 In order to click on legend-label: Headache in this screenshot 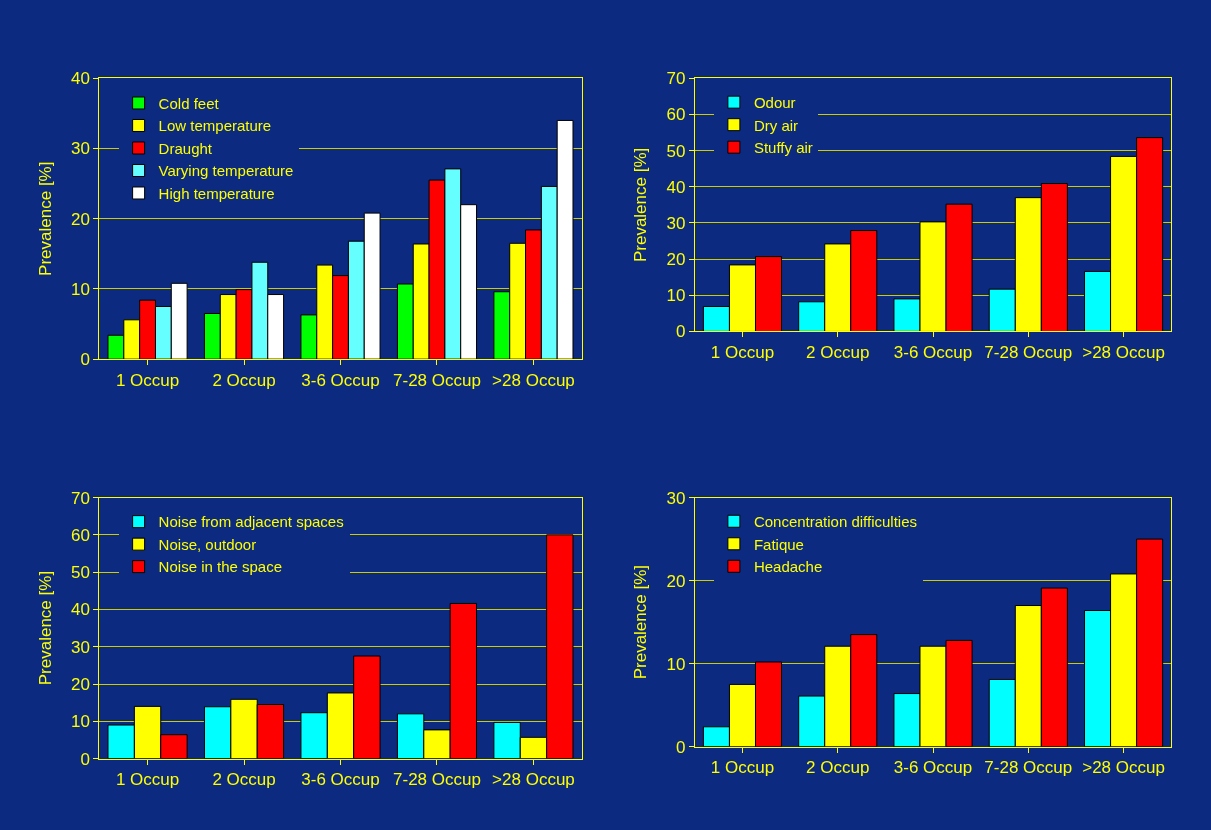, I will do `click(788, 567)`.